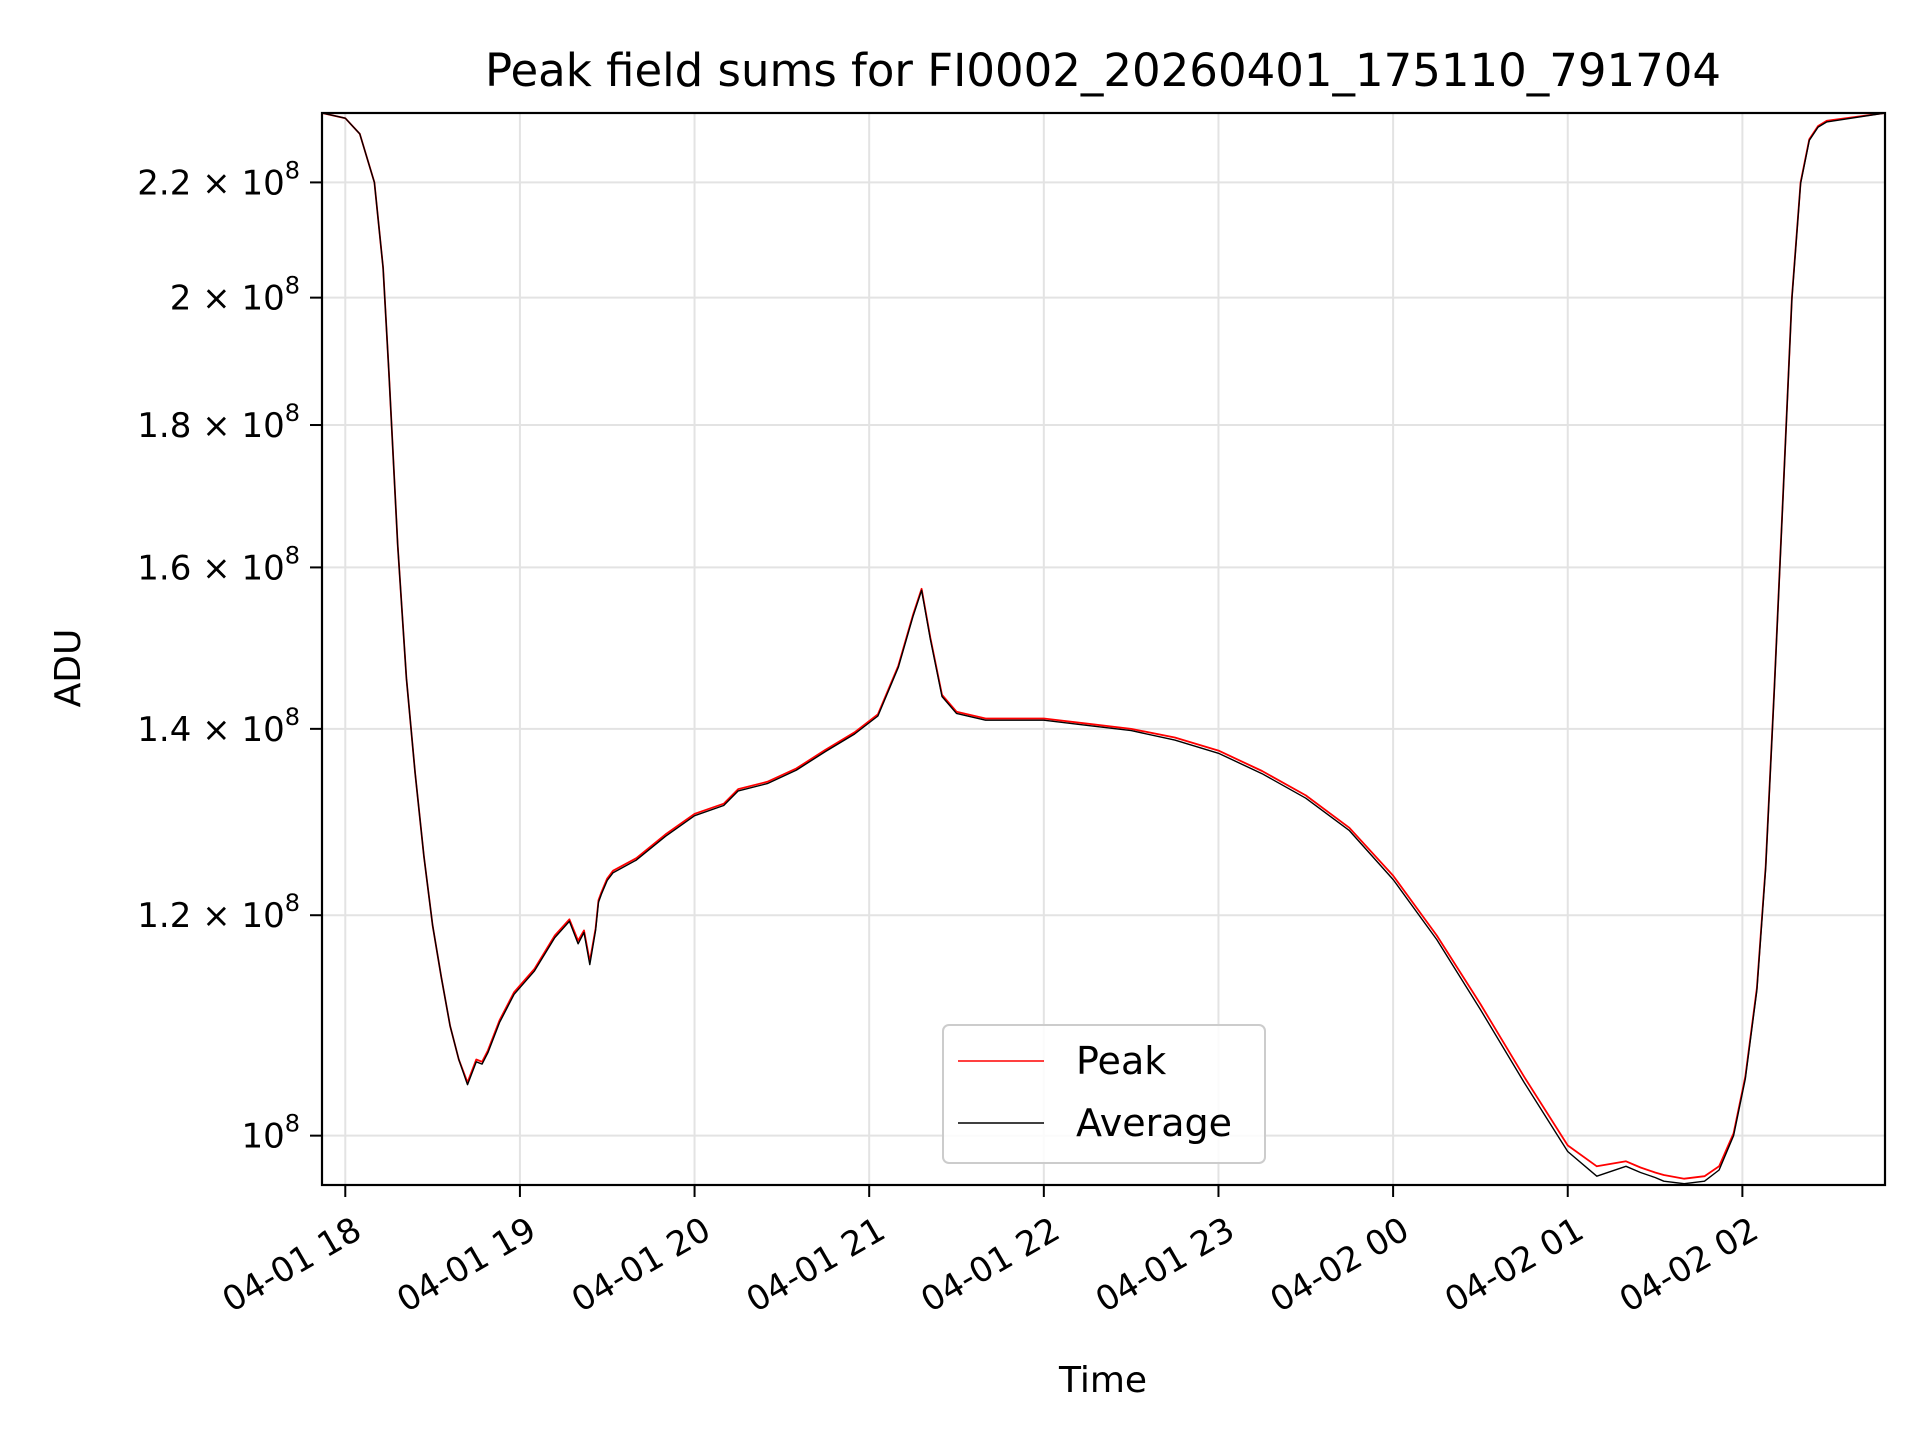 The width and height of the screenshot is (1920, 1440). What do you see at coordinates (1102, 1380) in the screenshot?
I see `x-axis-label: Time` at bounding box center [1102, 1380].